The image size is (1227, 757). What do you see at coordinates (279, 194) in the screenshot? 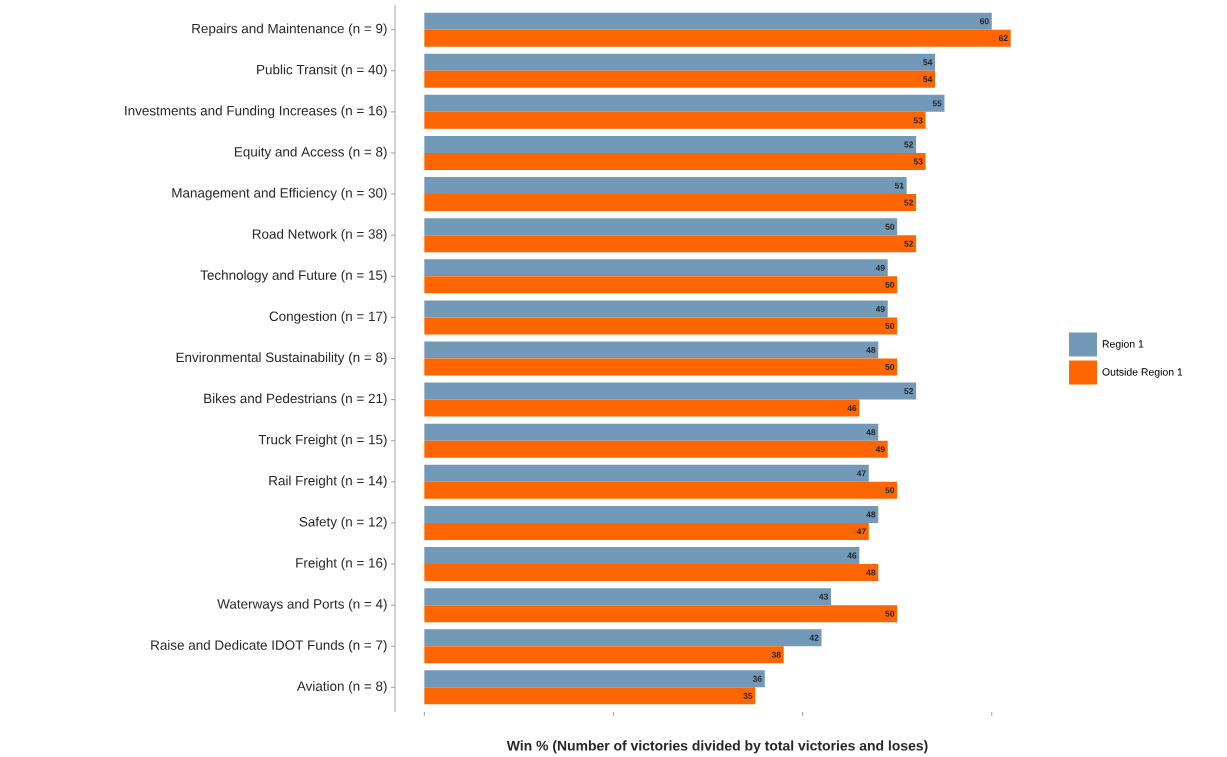
I see `y-tick-label: Management and Efficiency (n = 30)` at bounding box center [279, 194].